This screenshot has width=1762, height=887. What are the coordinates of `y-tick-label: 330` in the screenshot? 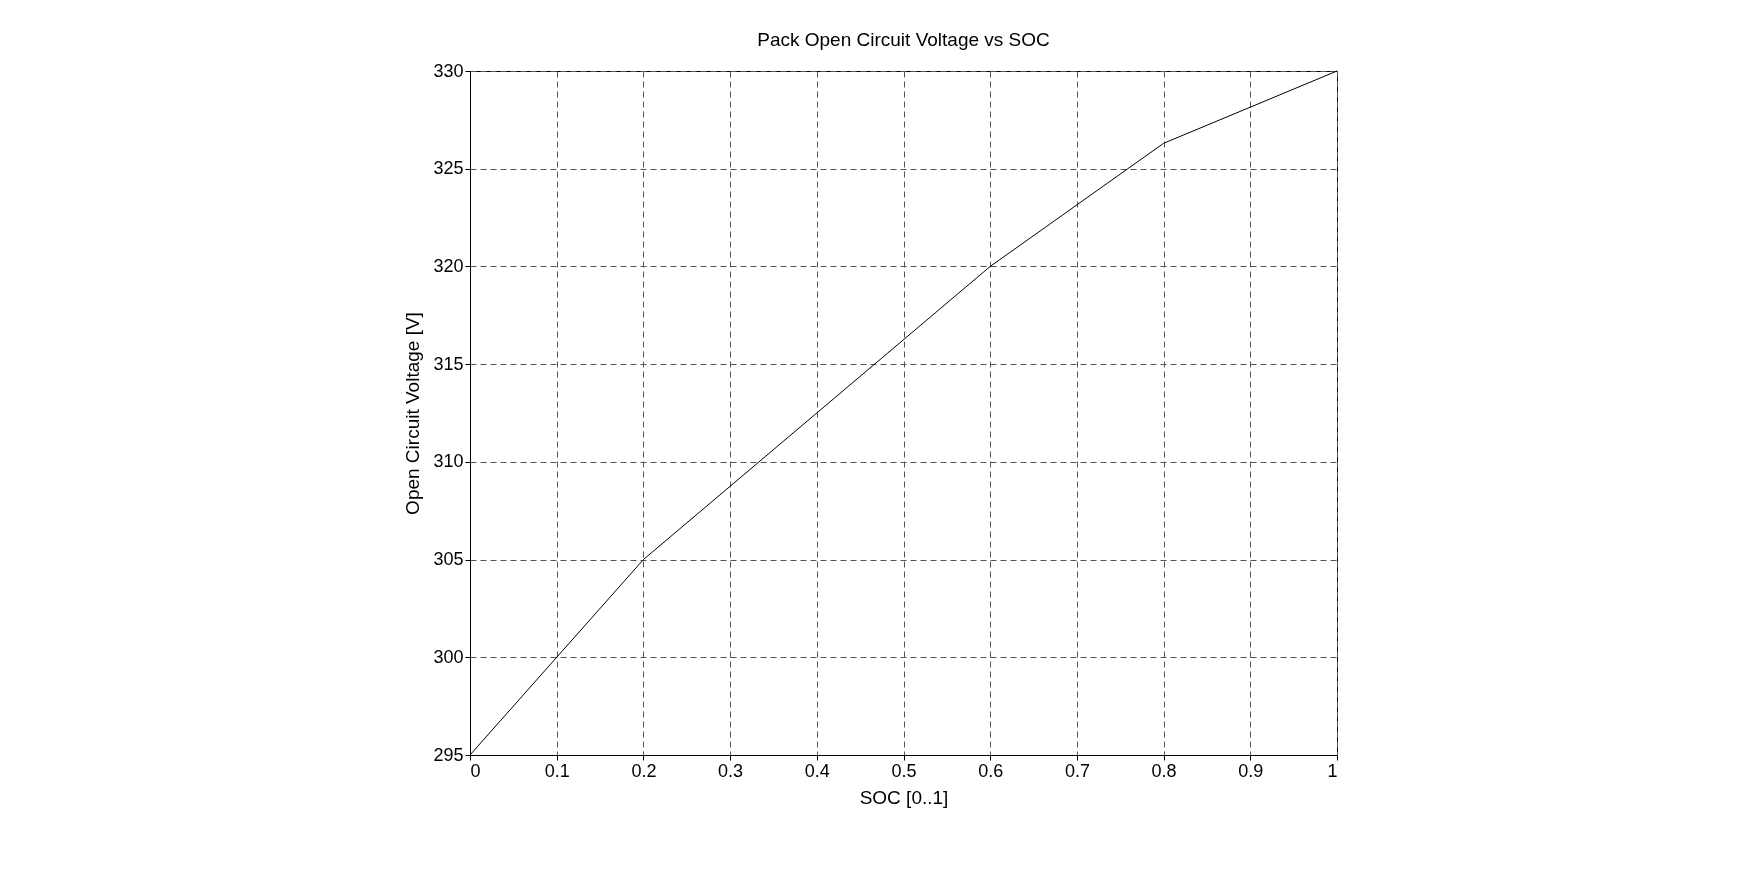 It's located at (448, 70).